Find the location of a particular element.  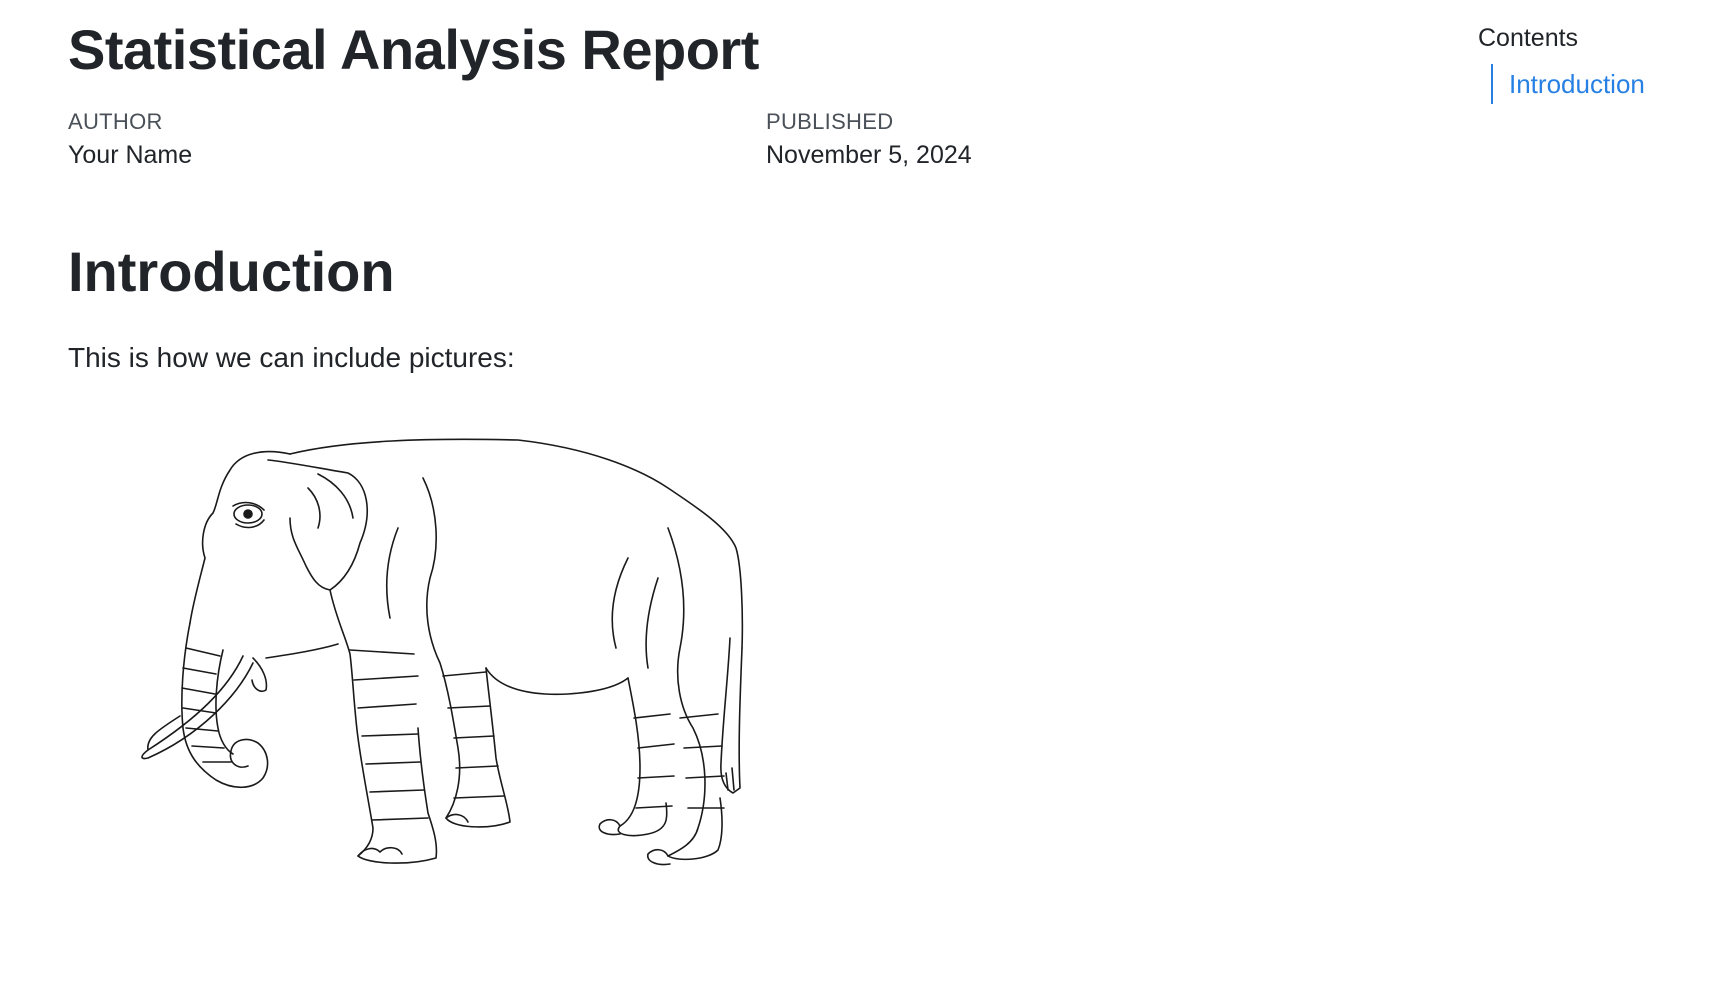

toc-link-introduction: Introduction is located at coordinates (1577, 84).